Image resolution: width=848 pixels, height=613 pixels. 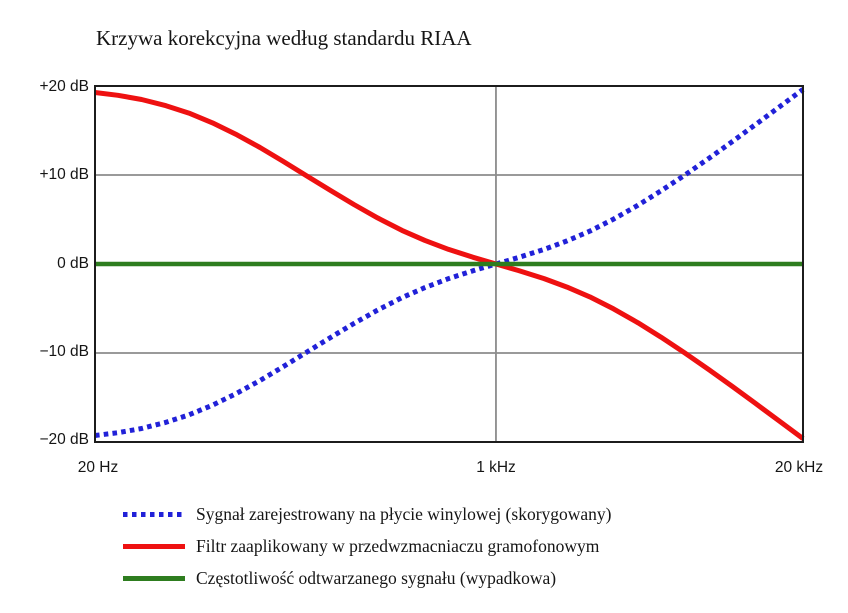 What do you see at coordinates (496, 467) in the screenshot?
I see `x-tick-label-1khz: 1 kHz` at bounding box center [496, 467].